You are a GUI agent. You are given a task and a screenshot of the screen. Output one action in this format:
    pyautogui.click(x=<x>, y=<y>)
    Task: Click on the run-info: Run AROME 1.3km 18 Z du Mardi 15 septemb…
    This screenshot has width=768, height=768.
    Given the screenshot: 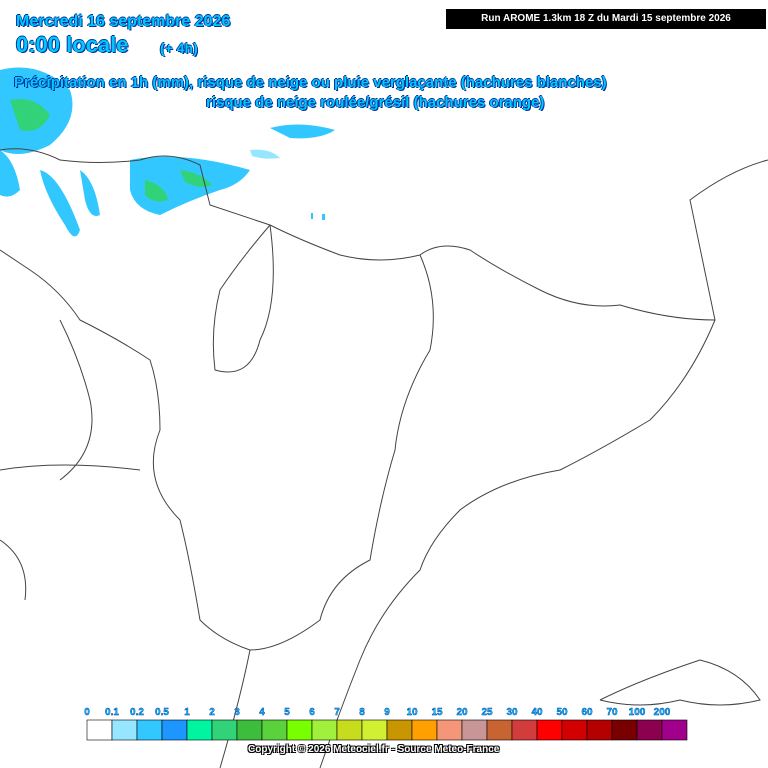 What is the action you would take?
    pyautogui.click(x=606, y=19)
    